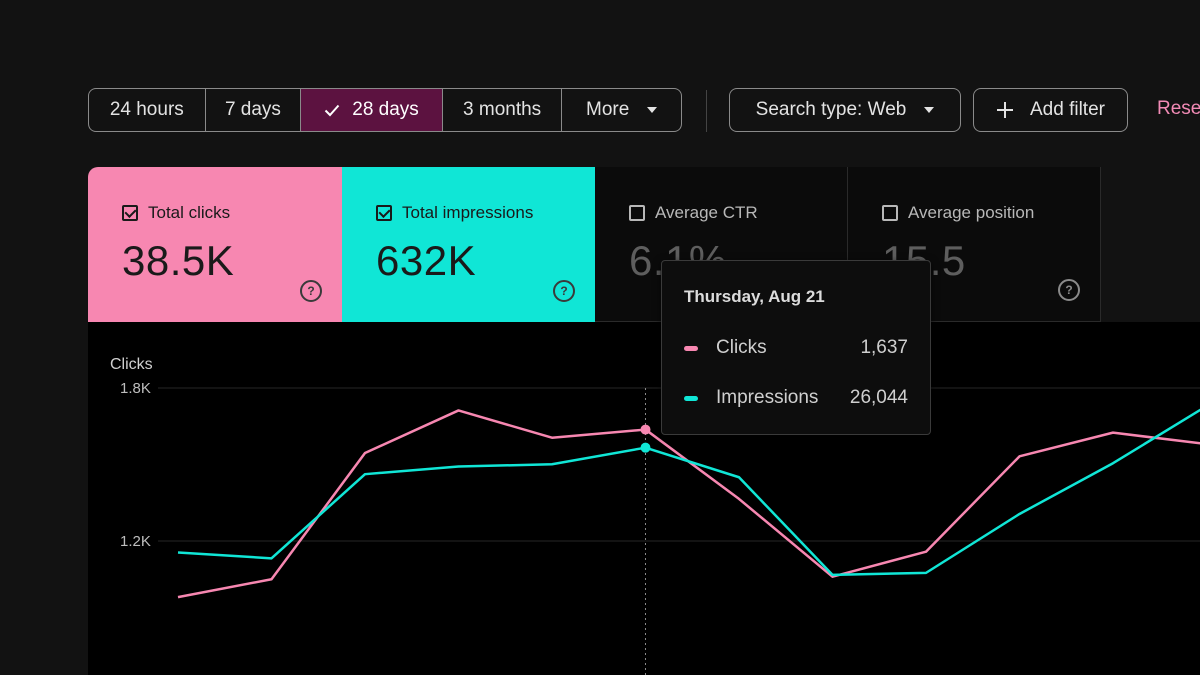 The height and width of the screenshot is (675, 1200). What do you see at coordinates (1050, 110) in the screenshot?
I see `add-filter-button: Add filter` at bounding box center [1050, 110].